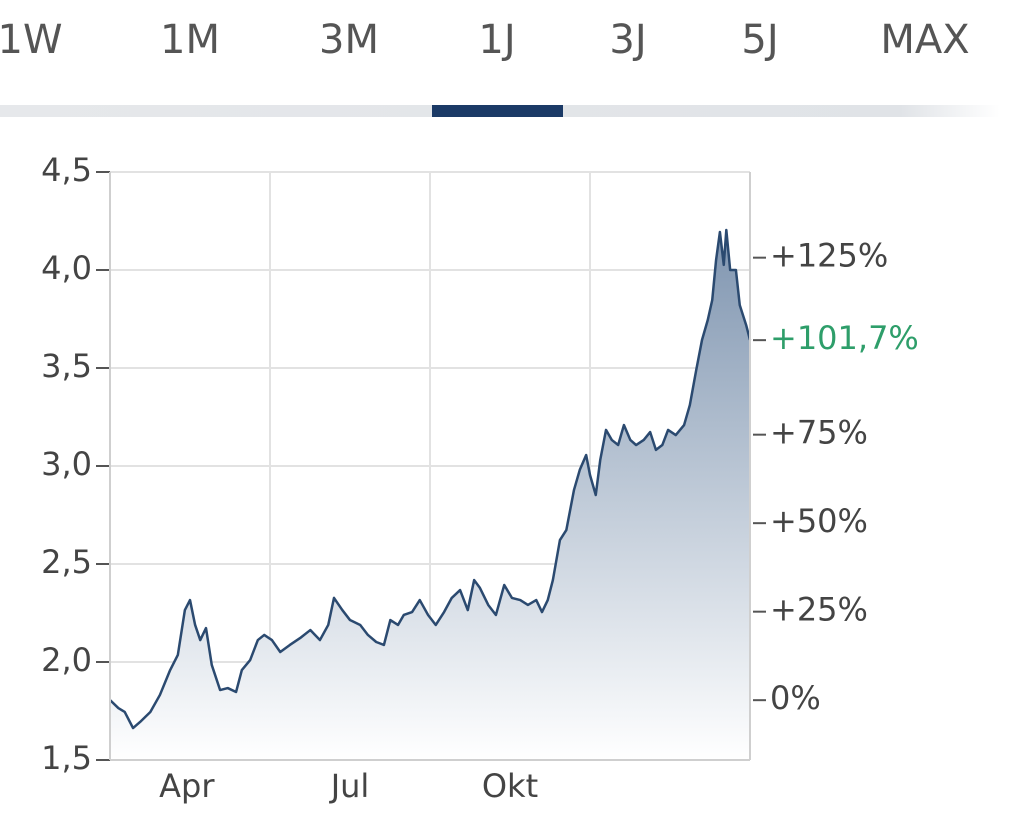 Image resolution: width=1024 pixels, height=819 pixels. I want to click on y2-tick-label: 0%, so click(795, 698).